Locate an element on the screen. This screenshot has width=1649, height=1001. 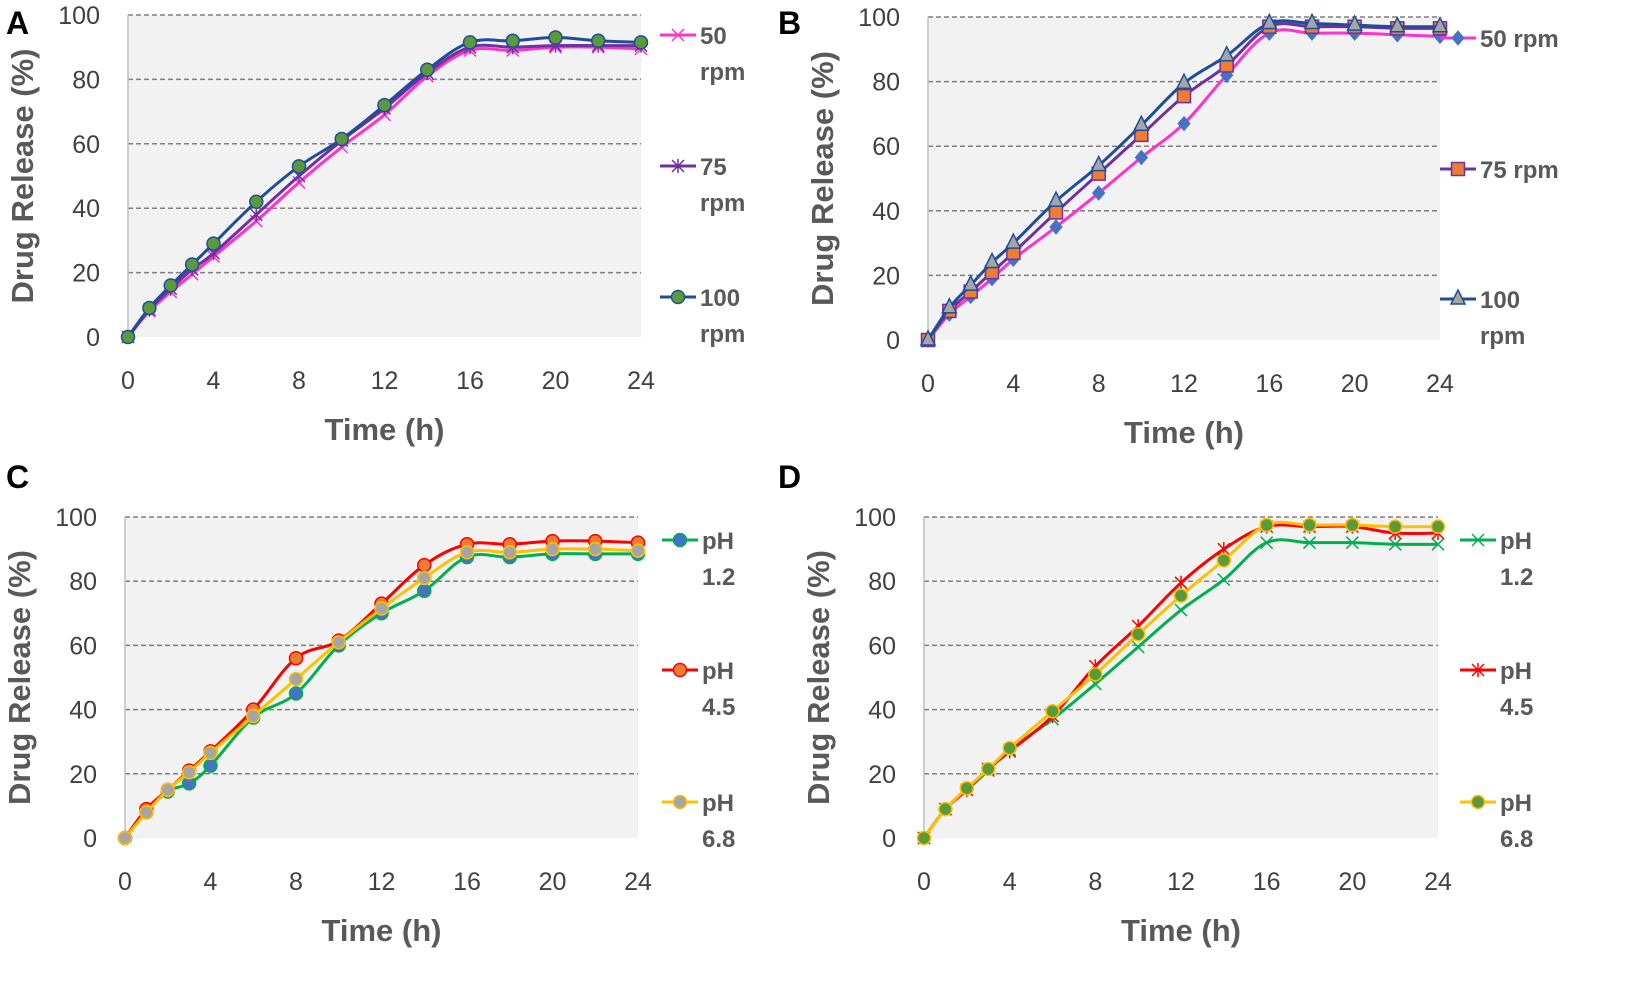
marker-diamond is located at coordinates (1458, 38).